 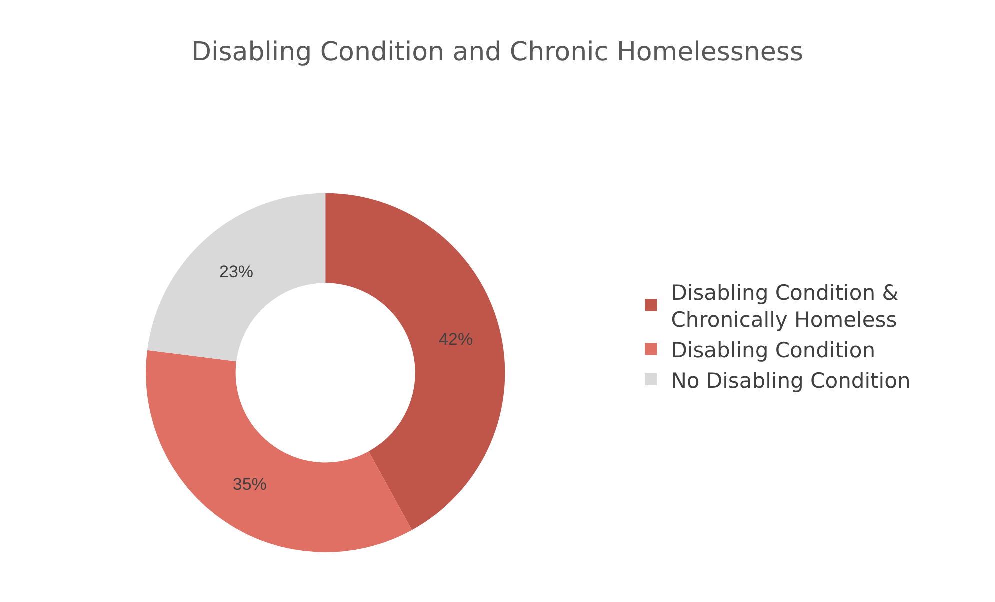 I want to click on data-label: 23%, so click(x=237, y=272).